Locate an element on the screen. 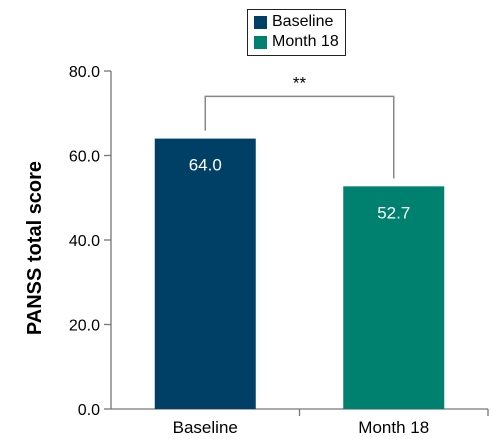 This screenshot has height=439, width=491. legend: Baseline Month 18 is located at coordinates (296, 32).